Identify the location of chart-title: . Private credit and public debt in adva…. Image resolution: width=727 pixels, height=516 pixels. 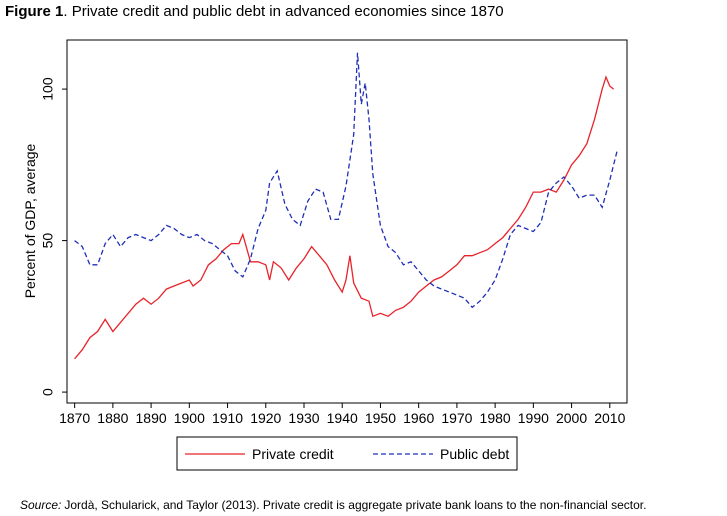
(283, 11).